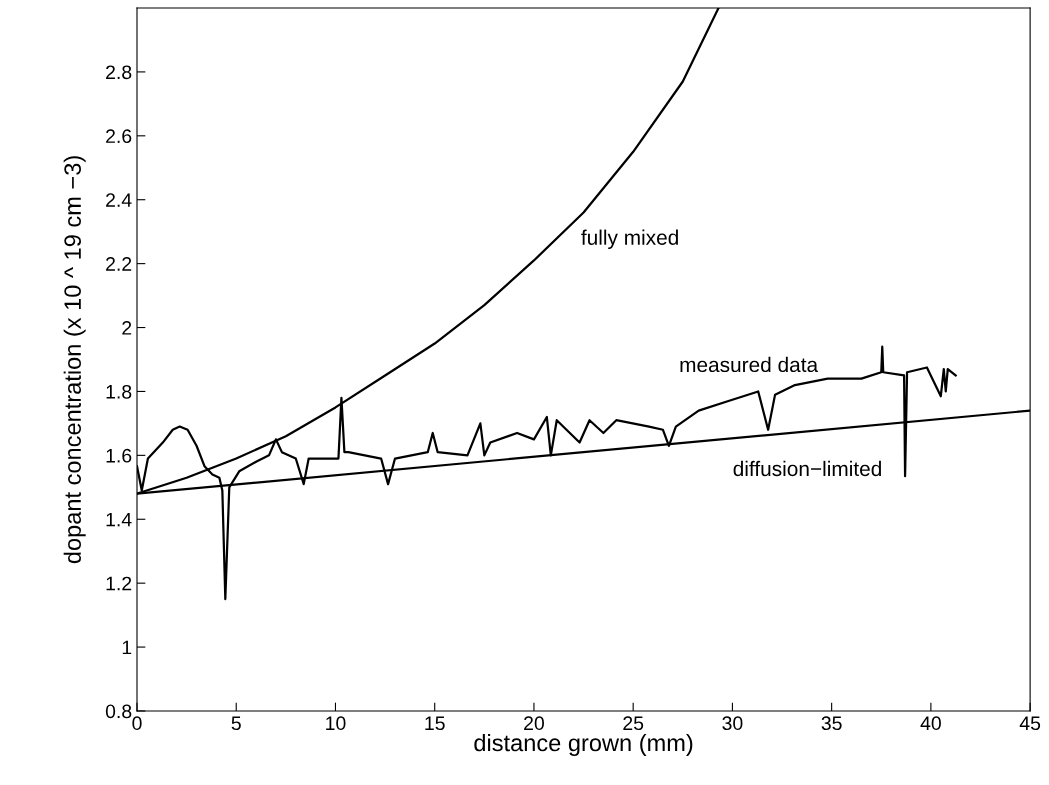 This screenshot has width=1049, height=785. What do you see at coordinates (583, 744) in the screenshot?
I see `x-axis-title: distance grown (mm)` at bounding box center [583, 744].